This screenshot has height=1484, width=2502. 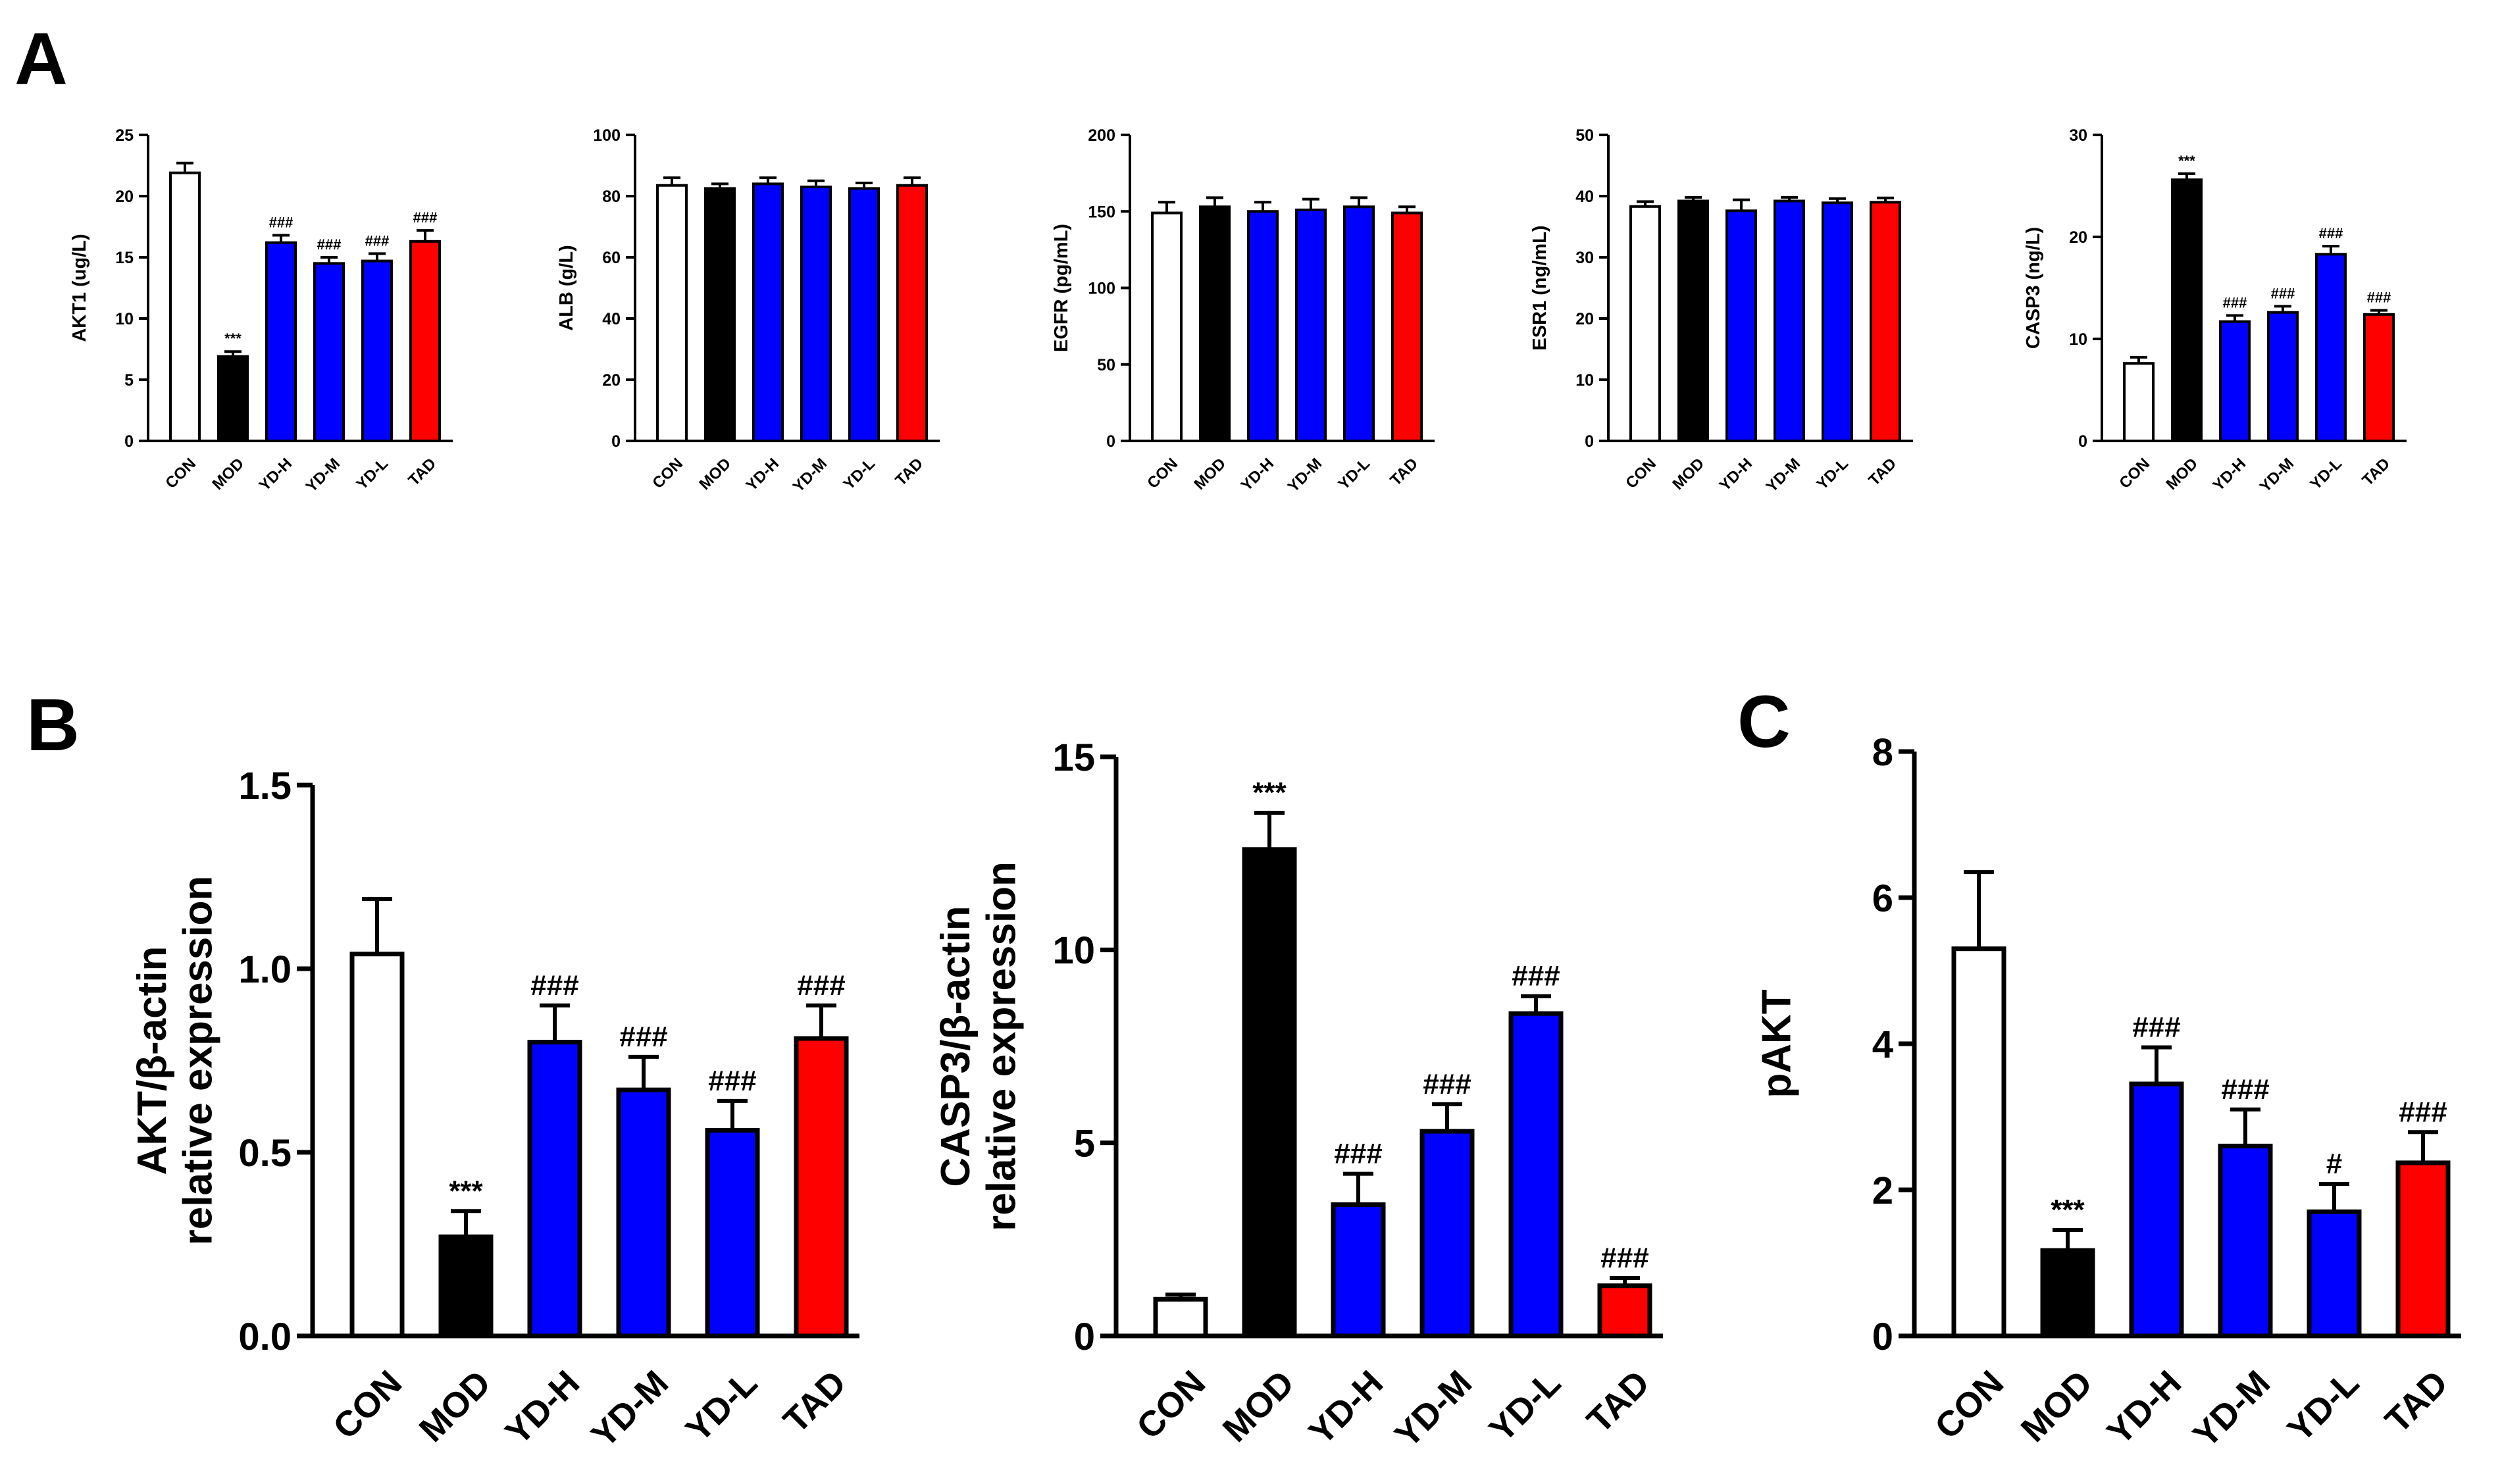 What do you see at coordinates (265, 969) in the screenshot?
I see `y-tick-label: 1.0` at bounding box center [265, 969].